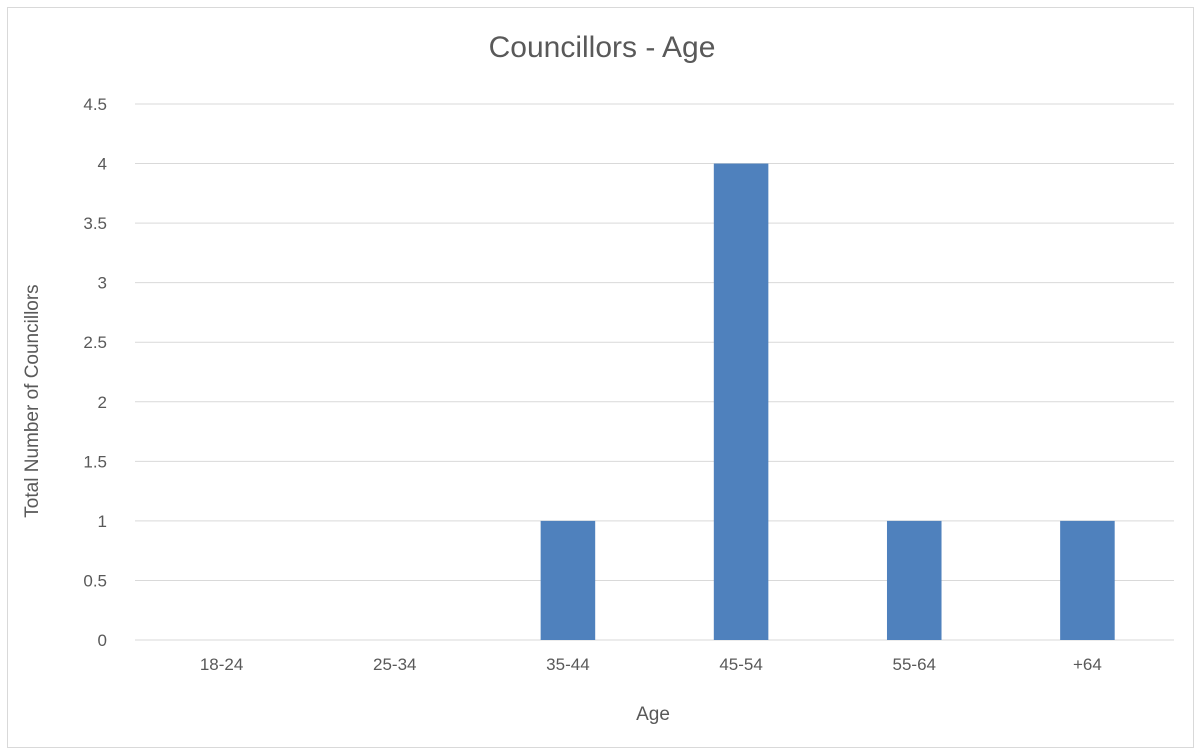 This screenshot has width=1202, height=756. I want to click on x-tick-label: 35-44, so click(567, 664).